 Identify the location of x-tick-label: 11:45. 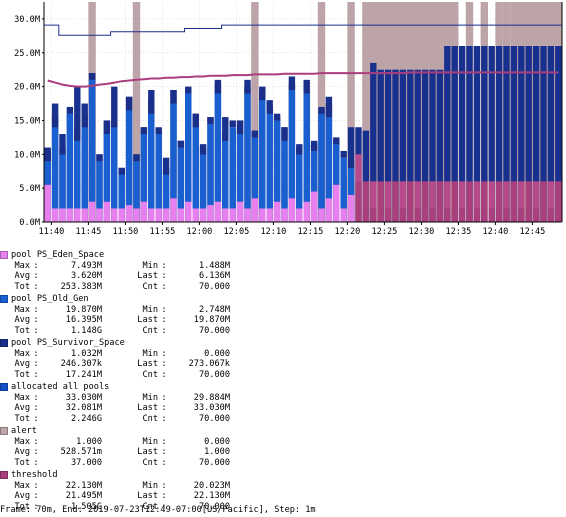
(88, 232).